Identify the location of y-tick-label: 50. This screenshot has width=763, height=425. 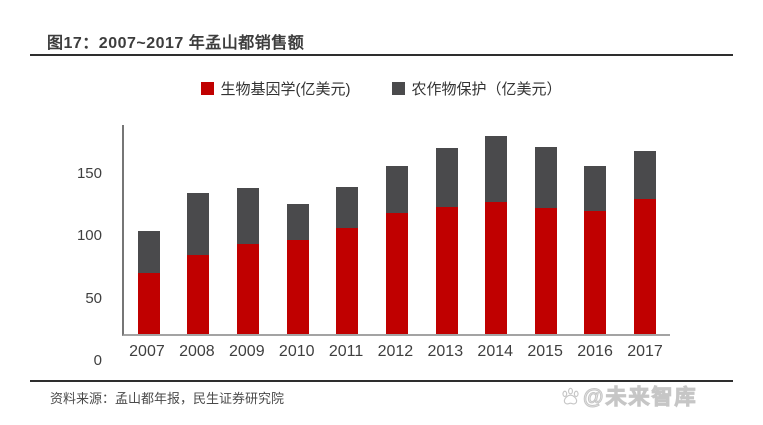
(93, 298).